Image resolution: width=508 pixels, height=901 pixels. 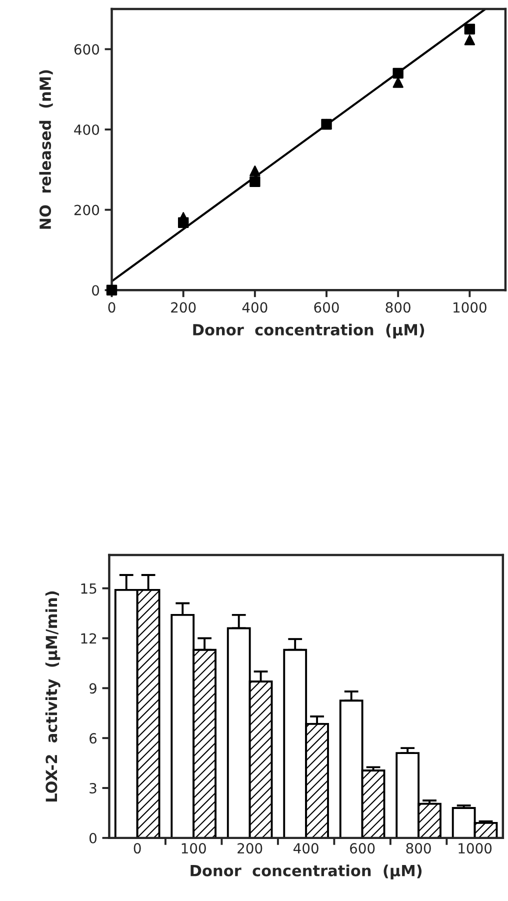 I want to click on y-tick-label: 600, so click(x=87, y=49).